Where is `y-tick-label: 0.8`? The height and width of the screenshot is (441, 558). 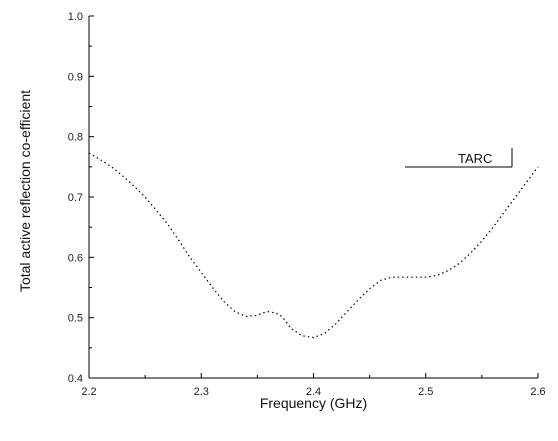
y-tick-label: 0.8 is located at coordinates (75, 138).